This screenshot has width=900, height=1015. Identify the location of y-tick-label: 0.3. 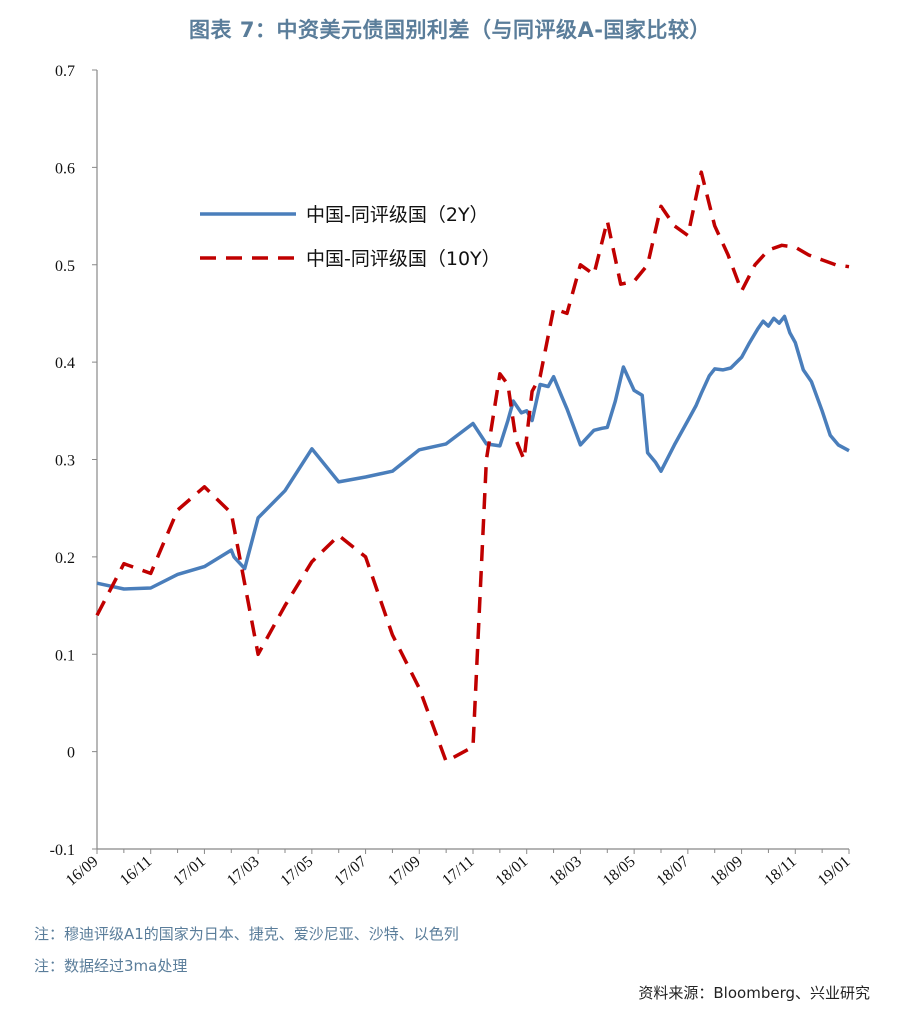
(65, 461).